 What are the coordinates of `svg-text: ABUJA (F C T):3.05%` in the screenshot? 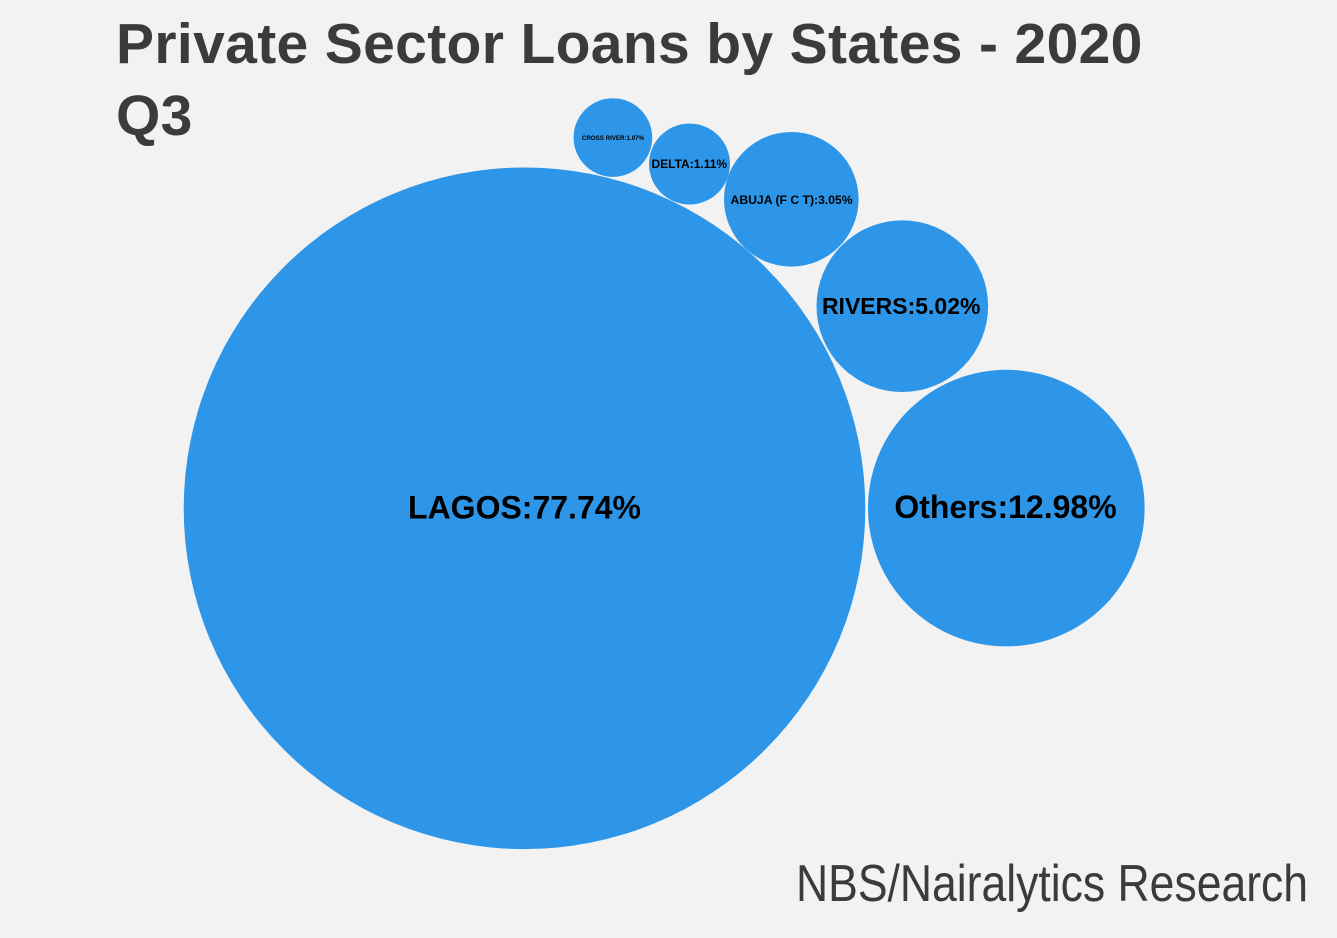 It's located at (792, 200).